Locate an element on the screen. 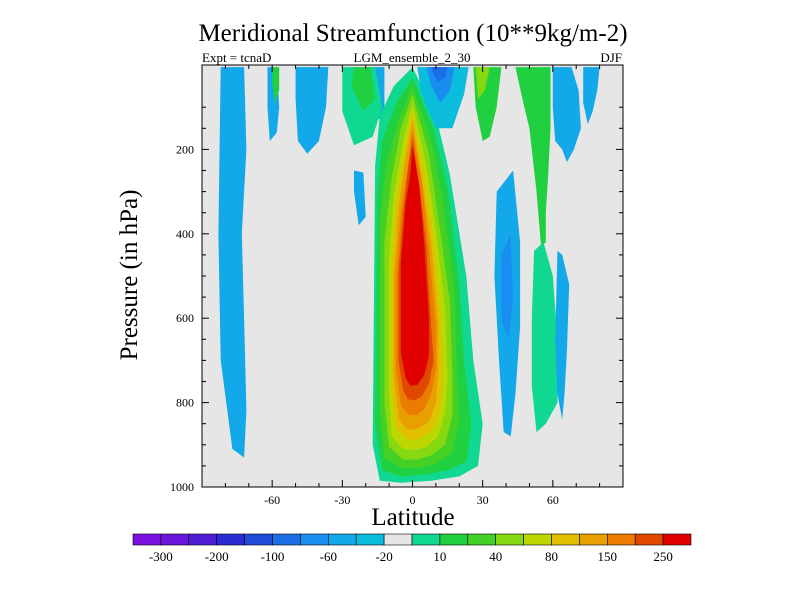 The width and height of the screenshot is (800, 605). contour-north-stratos-deep is located at coordinates (439, 74).